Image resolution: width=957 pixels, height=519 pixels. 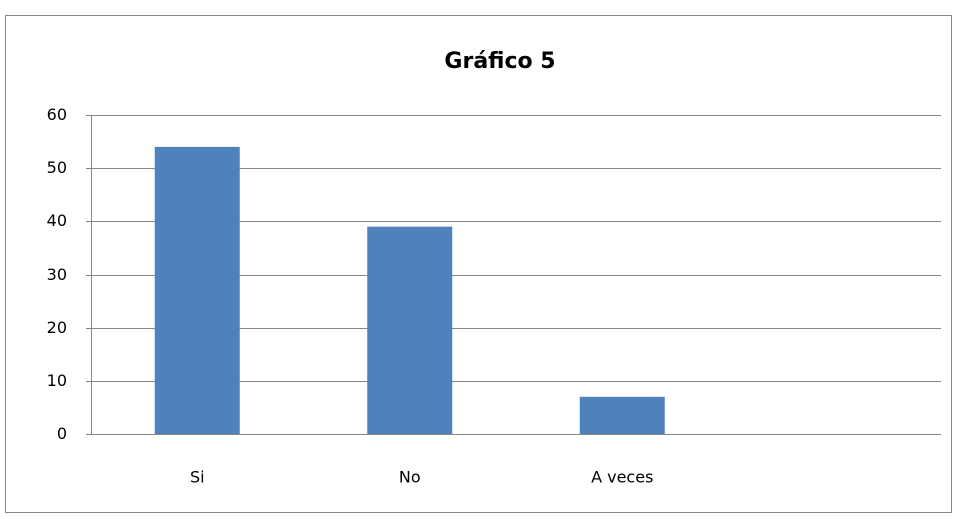 What do you see at coordinates (57, 114) in the screenshot?
I see `y-tick-label: 60` at bounding box center [57, 114].